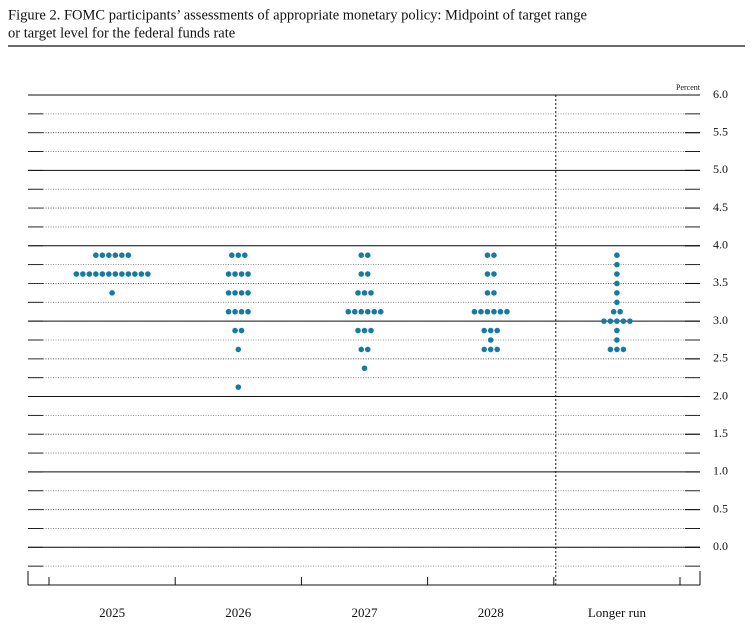 This screenshot has width=753, height=634. What do you see at coordinates (720, 471) in the screenshot?
I see `y-tick-label: 1.0` at bounding box center [720, 471].